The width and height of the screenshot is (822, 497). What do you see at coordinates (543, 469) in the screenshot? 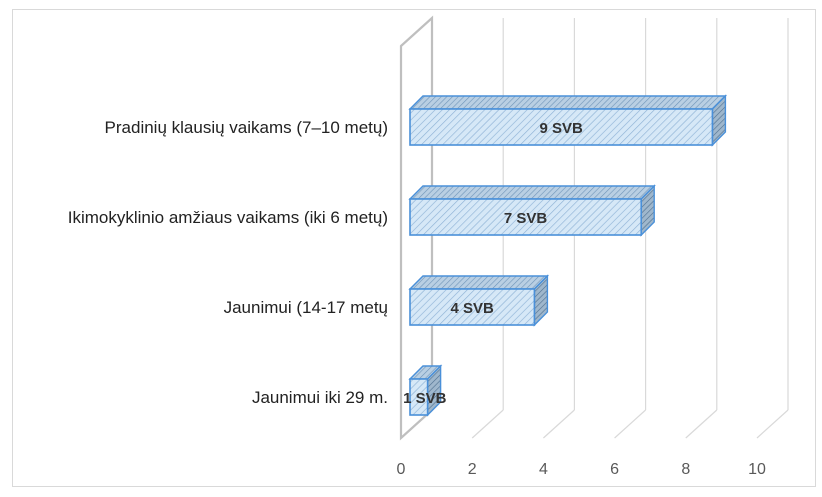
I see `x-tick-label-4: 4` at bounding box center [543, 469].